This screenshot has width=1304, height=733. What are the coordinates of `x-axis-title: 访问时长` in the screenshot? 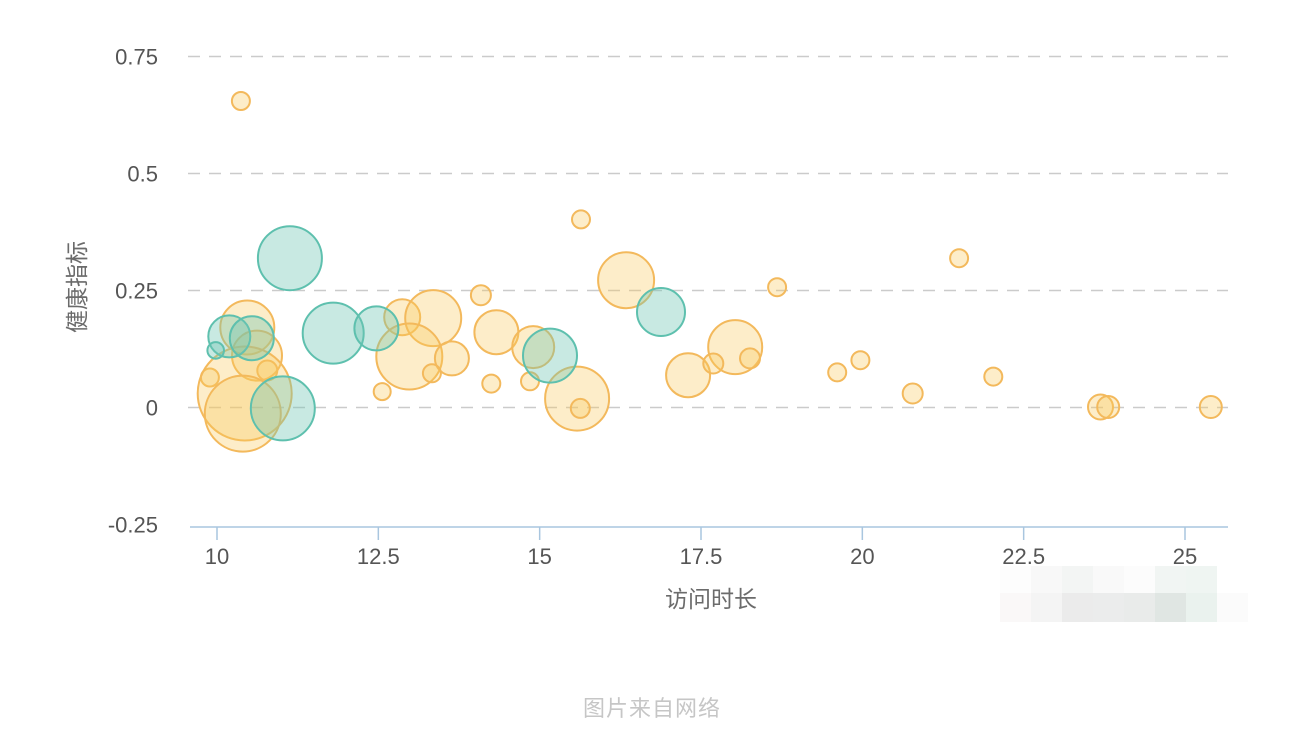 It's located at (711, 599).